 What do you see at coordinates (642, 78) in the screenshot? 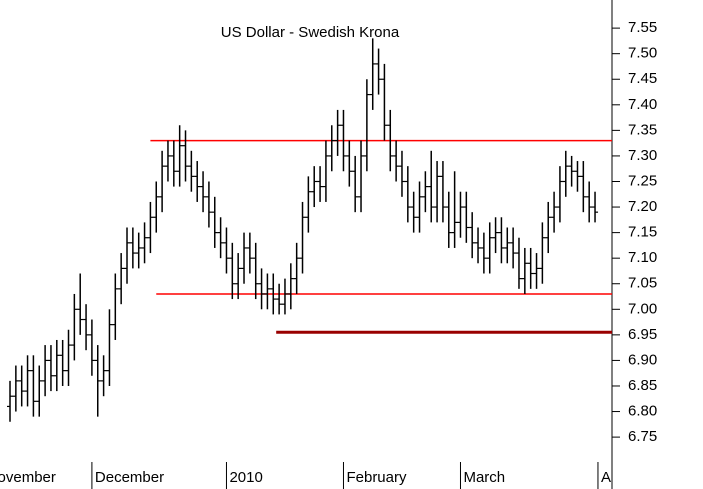
I see `y-tick-label: 7.45` at bounding box center [642, 78].